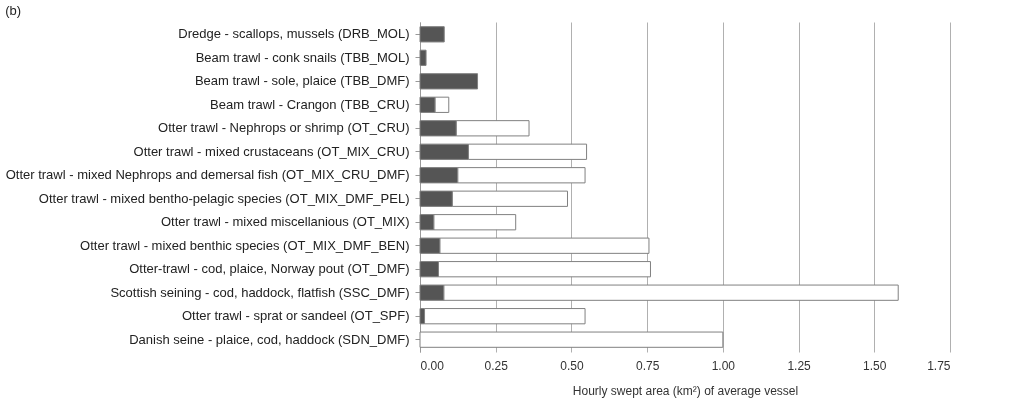  What do you see at coordinates (723, 365) in the screenshot?
I see `x-tick-label: 1.00` at bounding box center [723, 365].